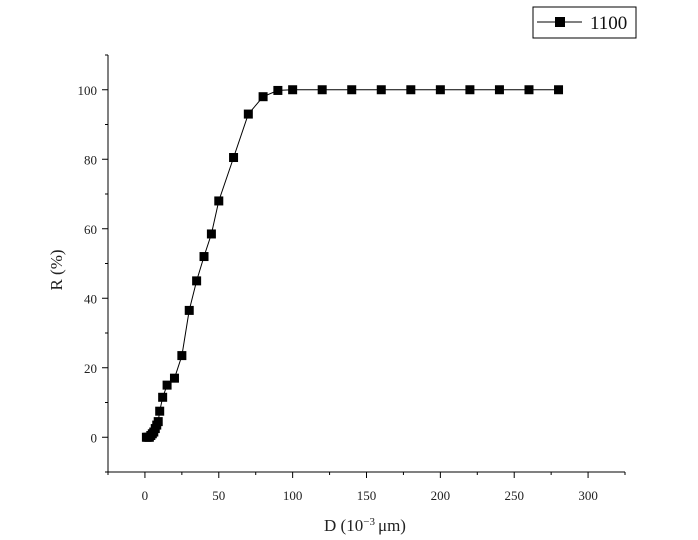 The height and width of the screenshot is (540, 698). Describe the element at coordinates (90, 229) in the screenshot. I see `y-tick-label: 60` at that location.